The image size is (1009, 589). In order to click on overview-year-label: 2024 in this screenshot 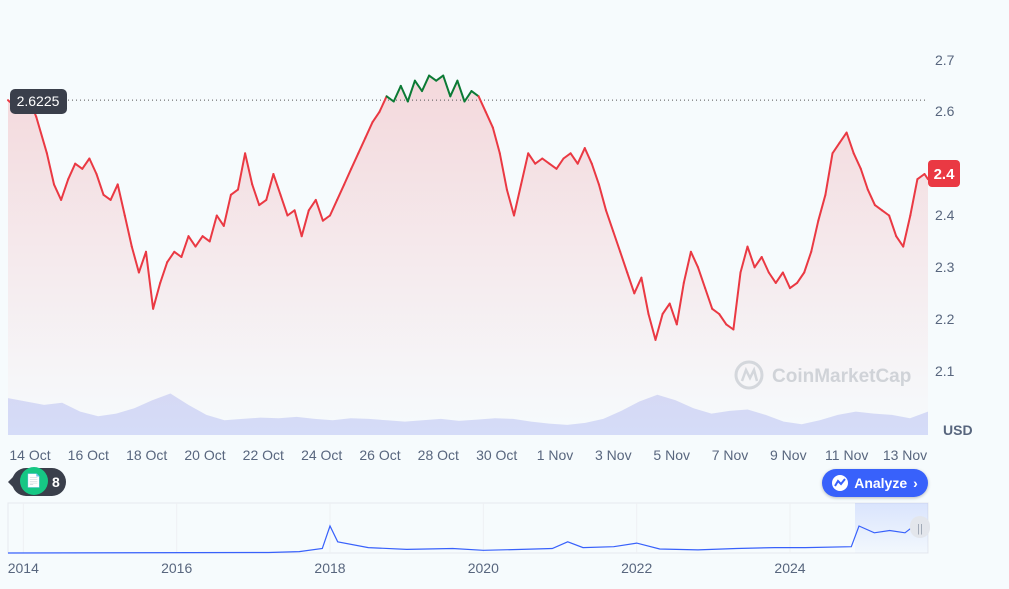, I will do `click(789, 568)`.